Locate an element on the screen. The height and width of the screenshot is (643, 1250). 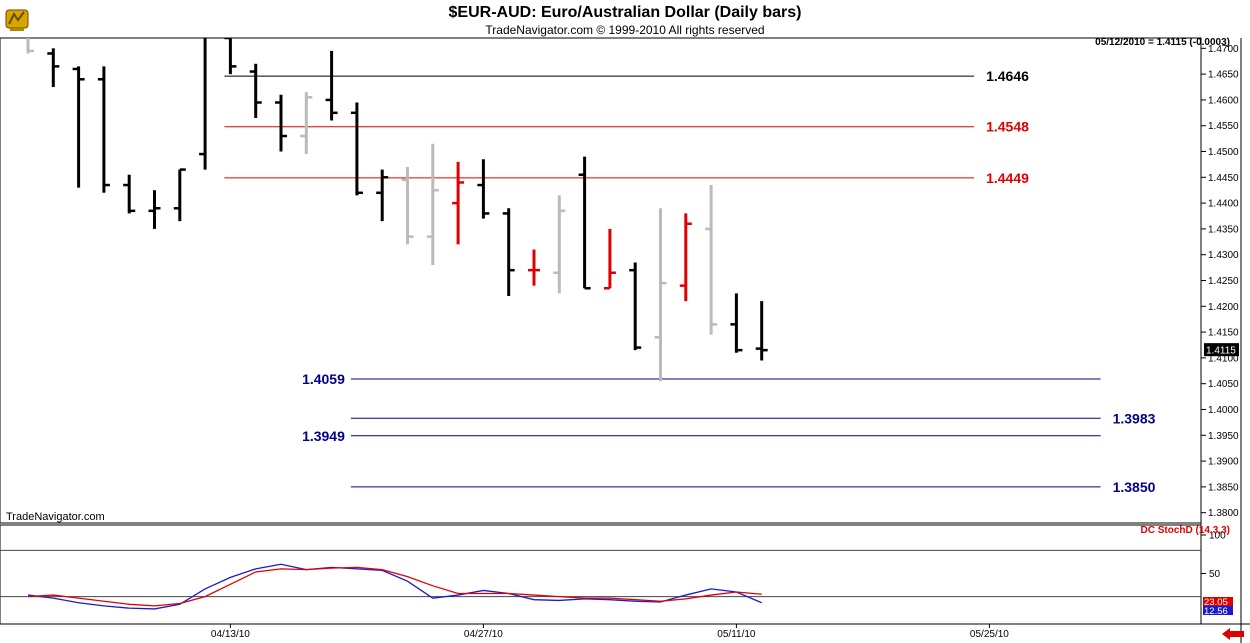
y-tick-label: 1.3950 is located at coordinates (1223, 436).